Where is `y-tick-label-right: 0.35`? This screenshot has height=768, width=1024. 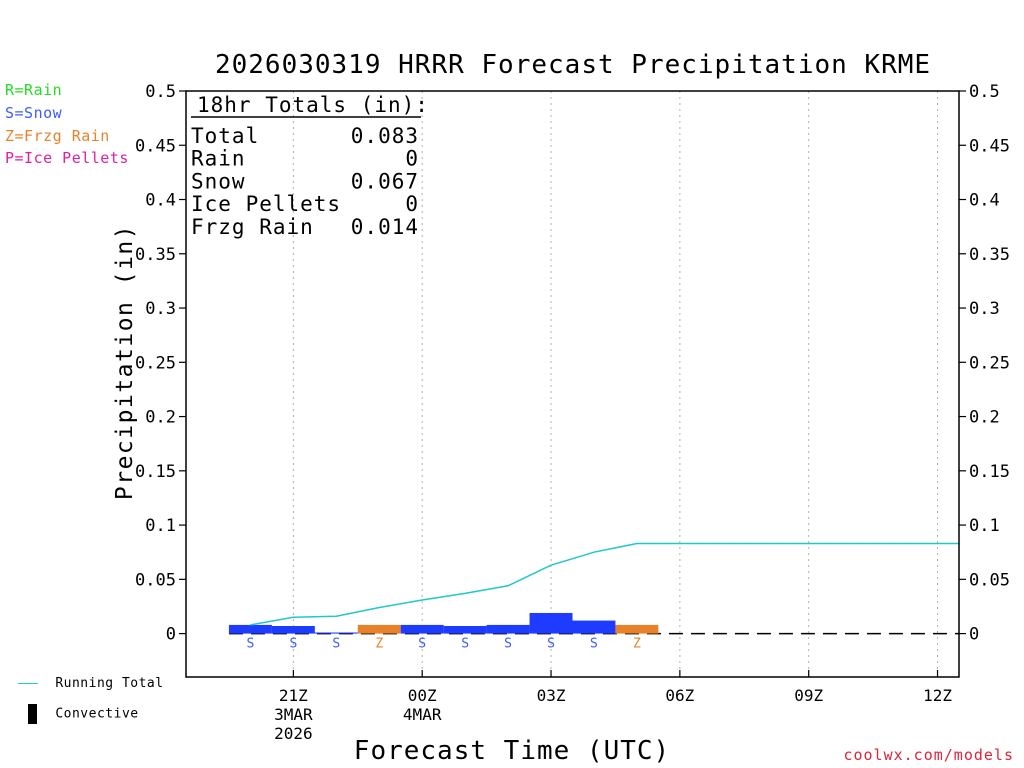
y-tick-label-right: 0.35 is located at coordinates (989, 255).